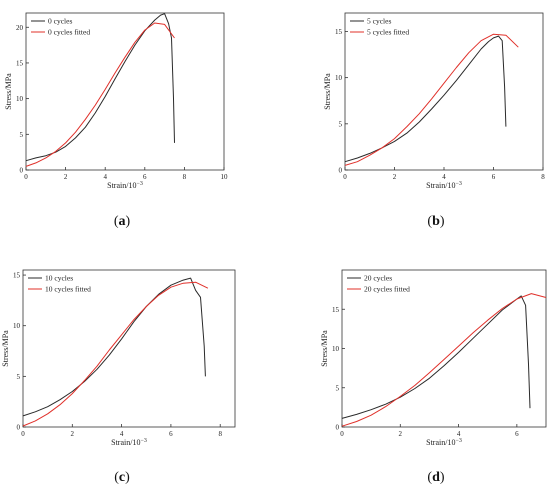 This screenshot has height=492, width=550. Describe the element at coordinates (436, 221) in the screenshot. I see `caption-b: (b)` at that location.